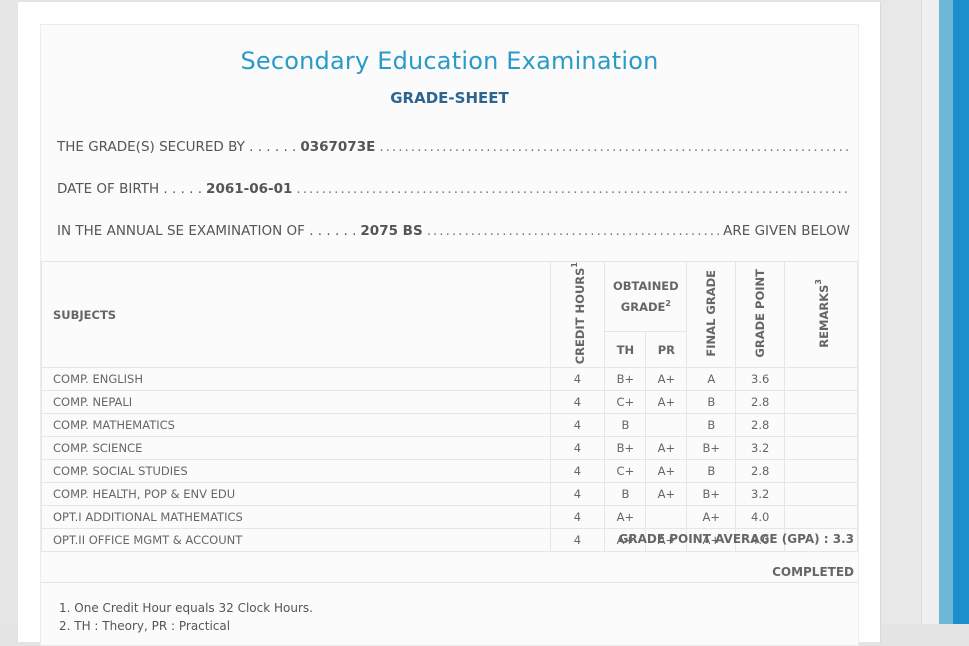 This screenshot has height=646, width=969. What do you see at coordinates (145, 626) in the screenshot?
I see `footnote-2: 2. TH : Theory, PR : Practical` at bounding box center [145, 626].